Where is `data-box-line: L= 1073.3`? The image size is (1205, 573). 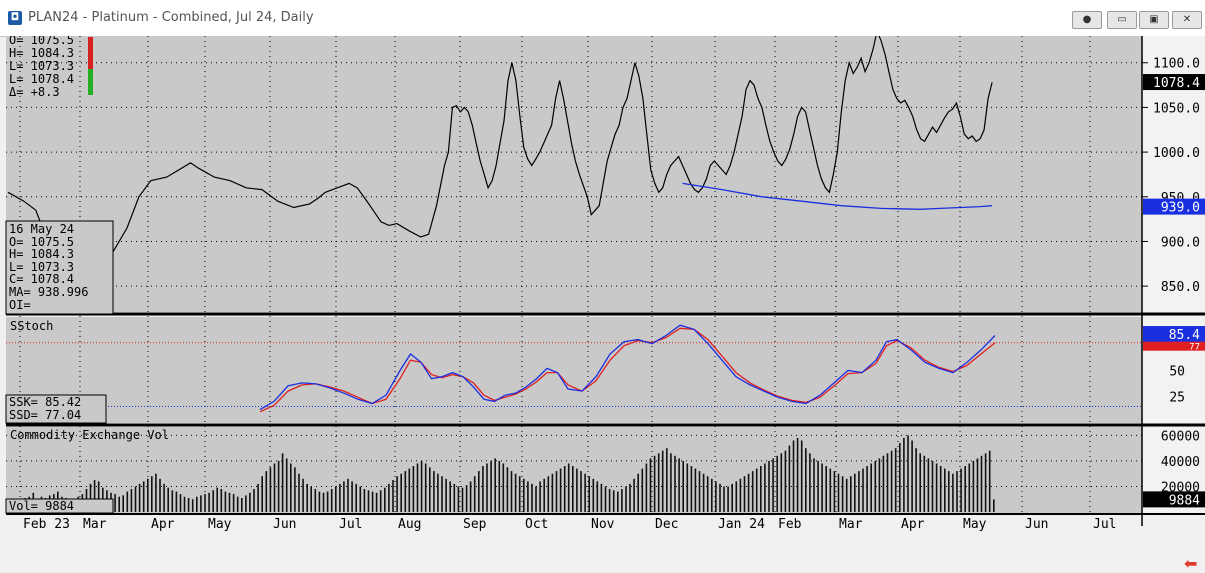
data-box-line: L= 1073.3 is located at coordinates (41, 267).